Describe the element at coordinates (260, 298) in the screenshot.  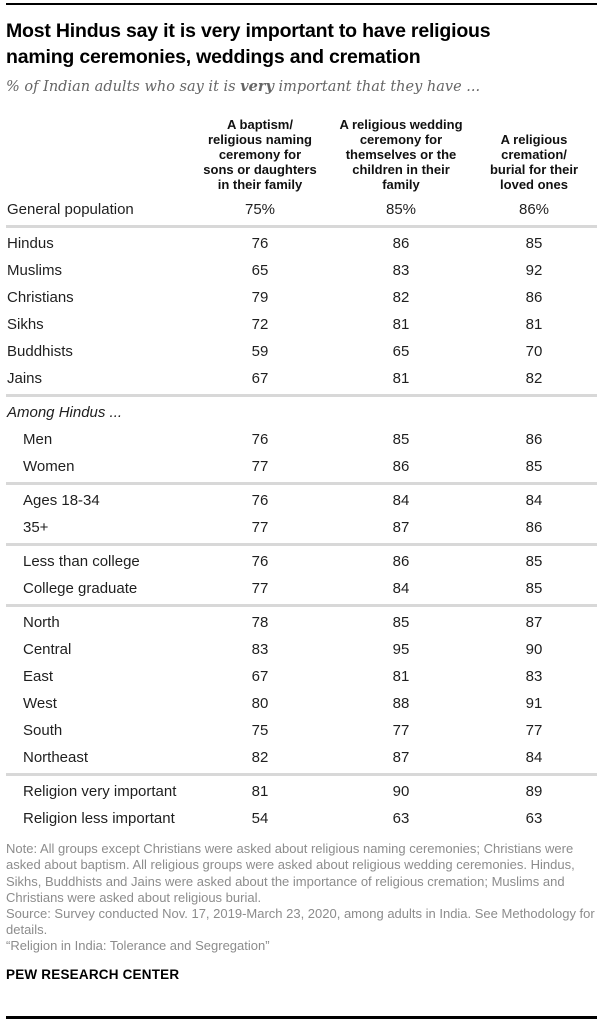
I see `row-value: 79` at that location.